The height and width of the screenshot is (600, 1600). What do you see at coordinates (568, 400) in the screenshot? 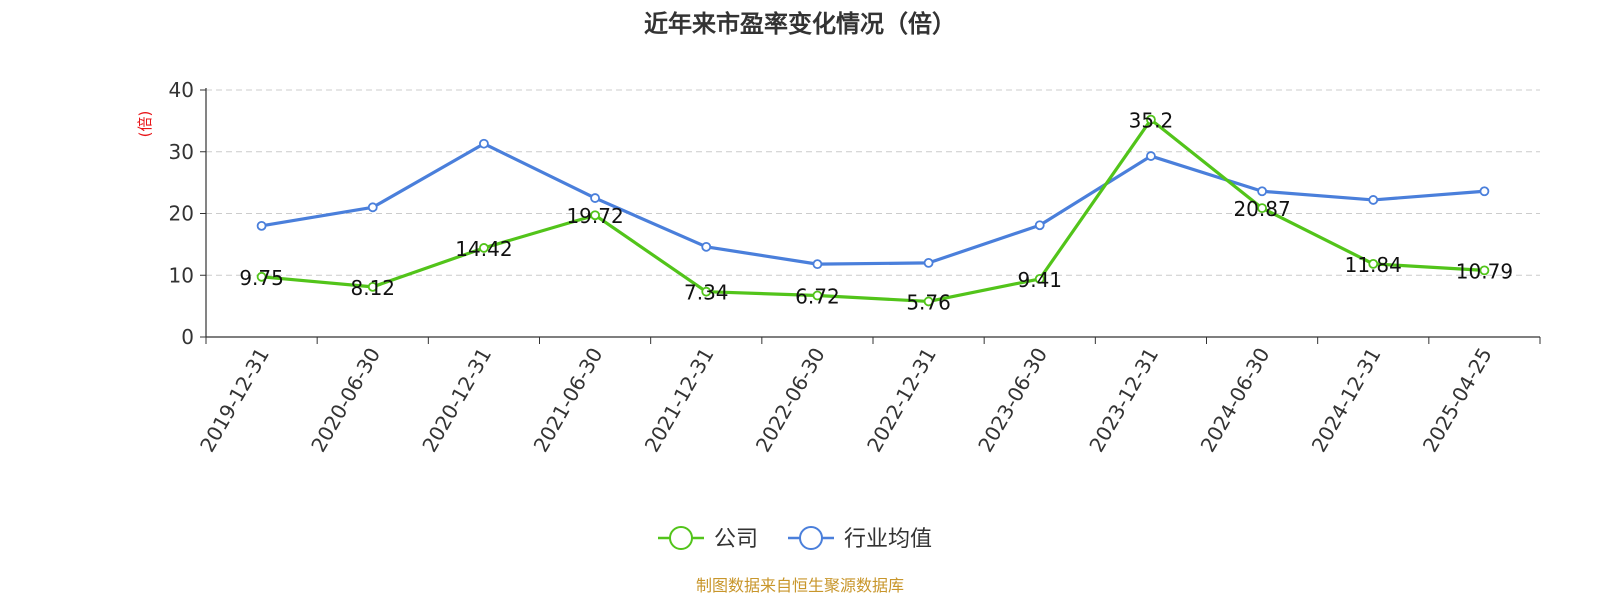
I see `x-tick-label: 2021-06-30` at bounding box center [568, 400].